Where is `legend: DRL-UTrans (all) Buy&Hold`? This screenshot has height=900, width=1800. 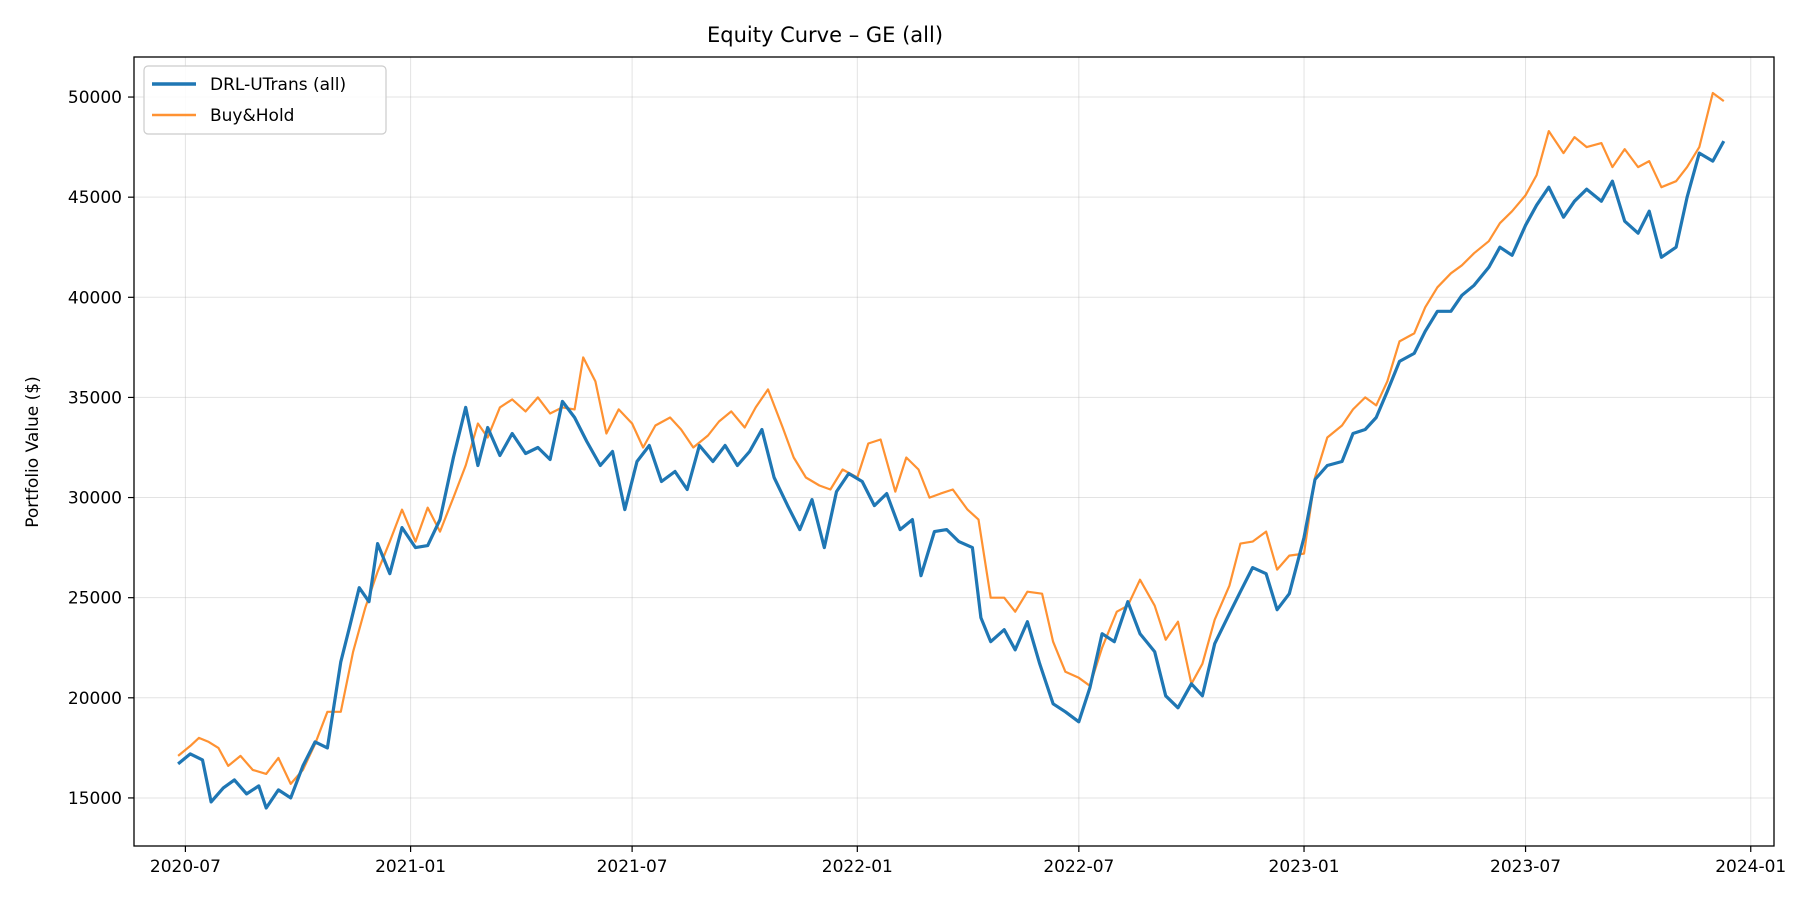
legend: DRL-UTrans (all) Buy&Hold is located at coordinates (265, 100).